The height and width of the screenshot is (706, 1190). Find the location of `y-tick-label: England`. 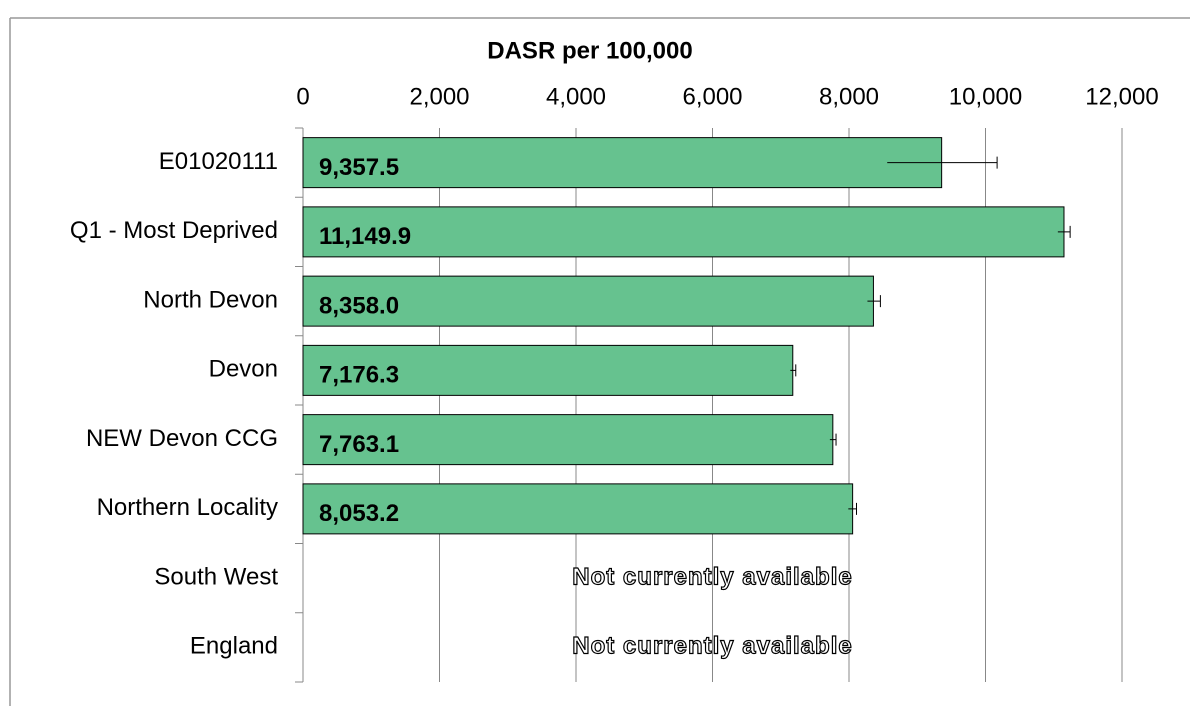

y-tick-label: England is located at coordinates (234, 646).